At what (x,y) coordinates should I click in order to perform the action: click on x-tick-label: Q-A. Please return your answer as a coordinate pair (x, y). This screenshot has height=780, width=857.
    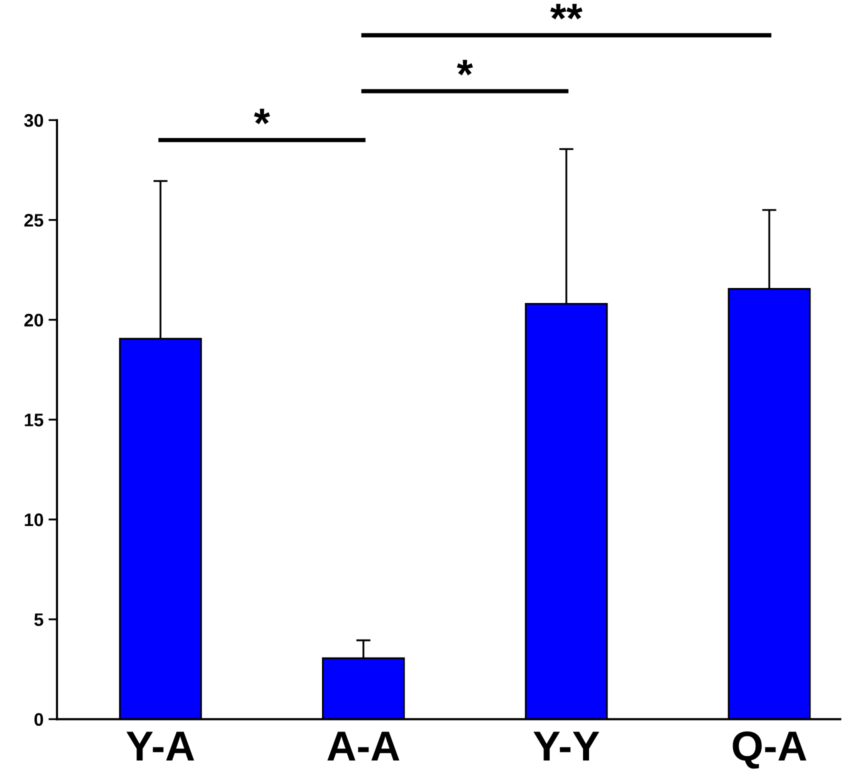
    Looking at the image, I should click on (769, 750).